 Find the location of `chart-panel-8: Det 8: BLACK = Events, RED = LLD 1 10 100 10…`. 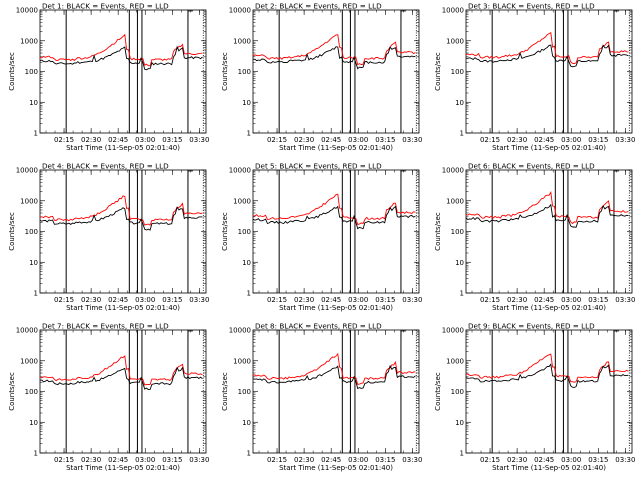

chart-panel-8: Det 8: BLACK = Events, RED = LLD 1 10 100 10… is located at coordinates (321, 397).